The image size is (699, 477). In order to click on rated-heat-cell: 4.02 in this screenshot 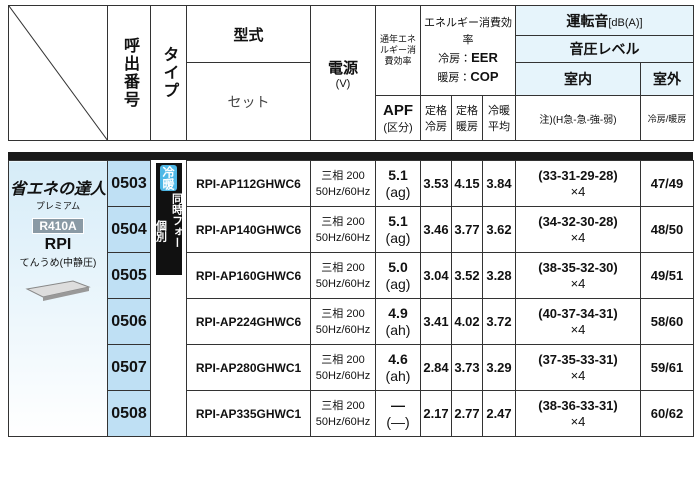, I will do `click(467, 321)`.